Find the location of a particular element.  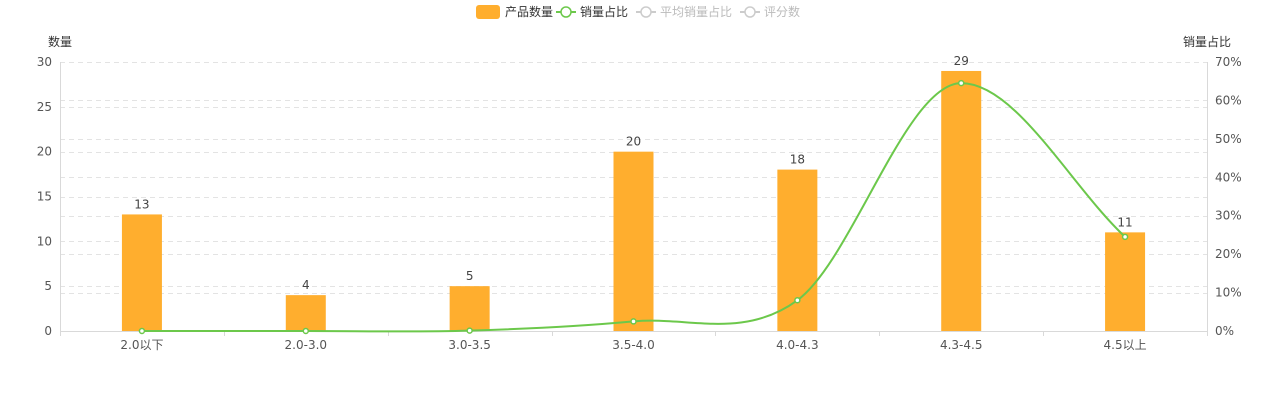

right-axis-tick-label: 30% is located at coordinates (1228, 216).